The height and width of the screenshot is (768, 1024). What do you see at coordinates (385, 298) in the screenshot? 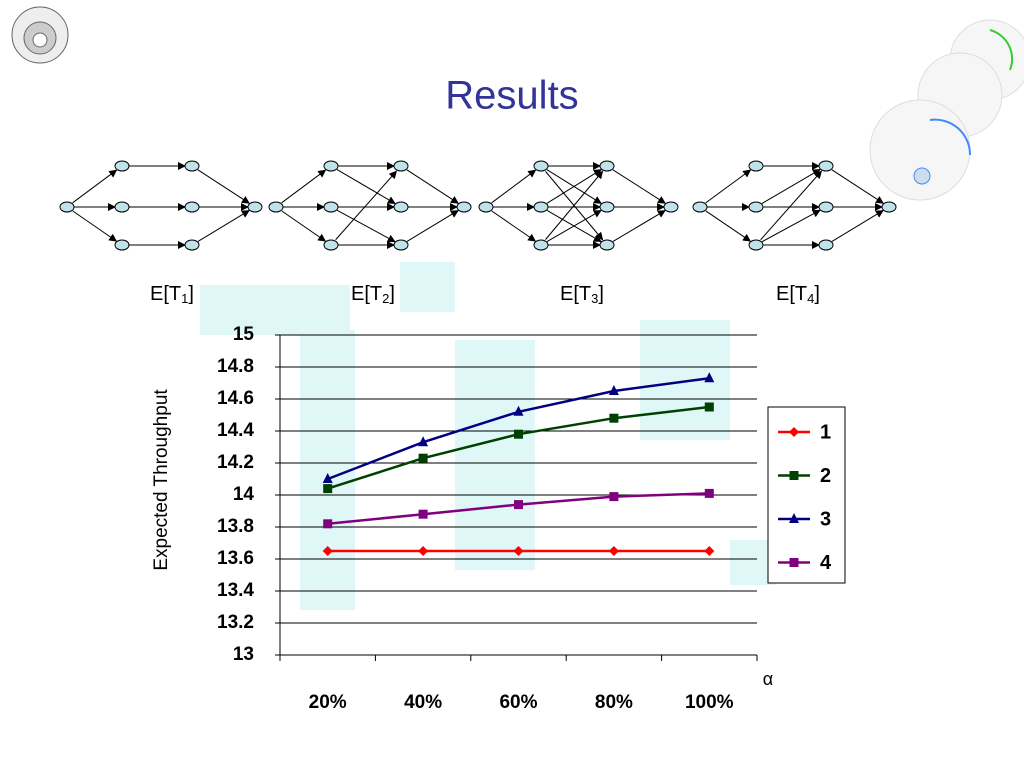
I see `label-subscript: 2` at bounding box center [385, 298].